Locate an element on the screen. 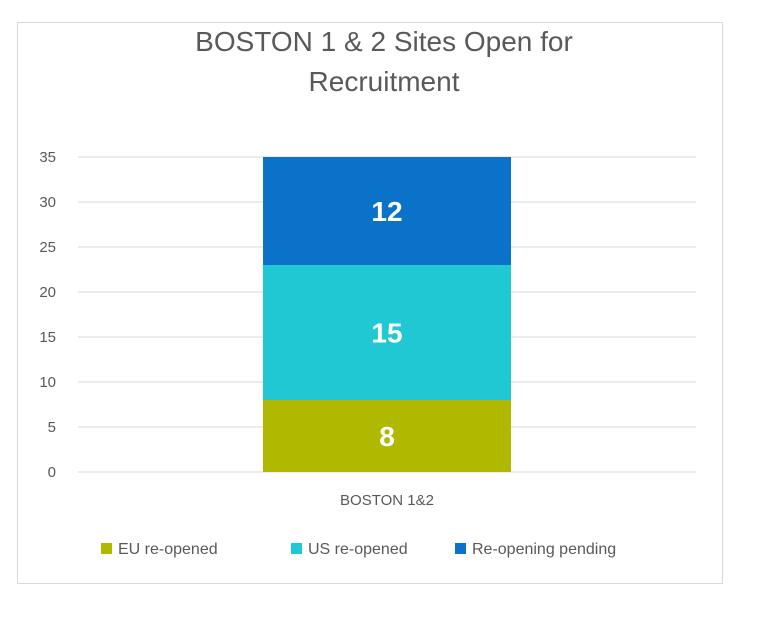 This screenshot has height=629, width=768. legend-swatch-eu-re-opened is located at coordinates (106, 548).